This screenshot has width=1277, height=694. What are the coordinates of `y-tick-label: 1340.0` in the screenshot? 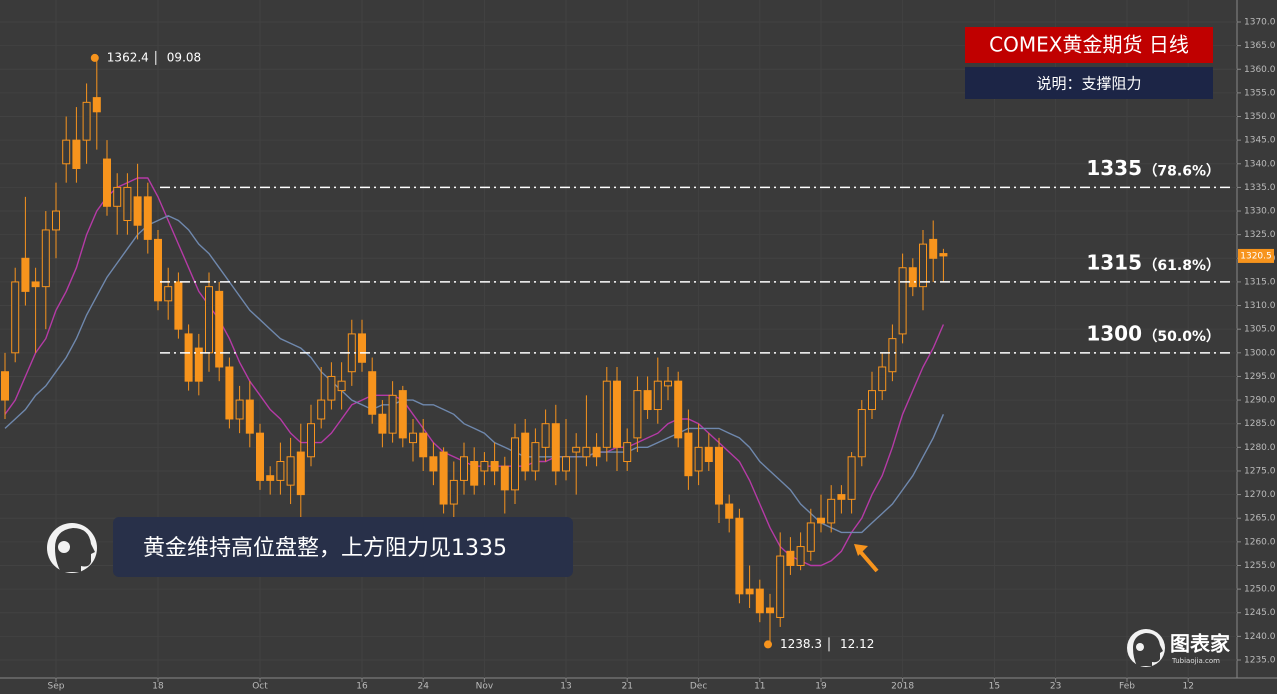 It's located at (1260, 164).